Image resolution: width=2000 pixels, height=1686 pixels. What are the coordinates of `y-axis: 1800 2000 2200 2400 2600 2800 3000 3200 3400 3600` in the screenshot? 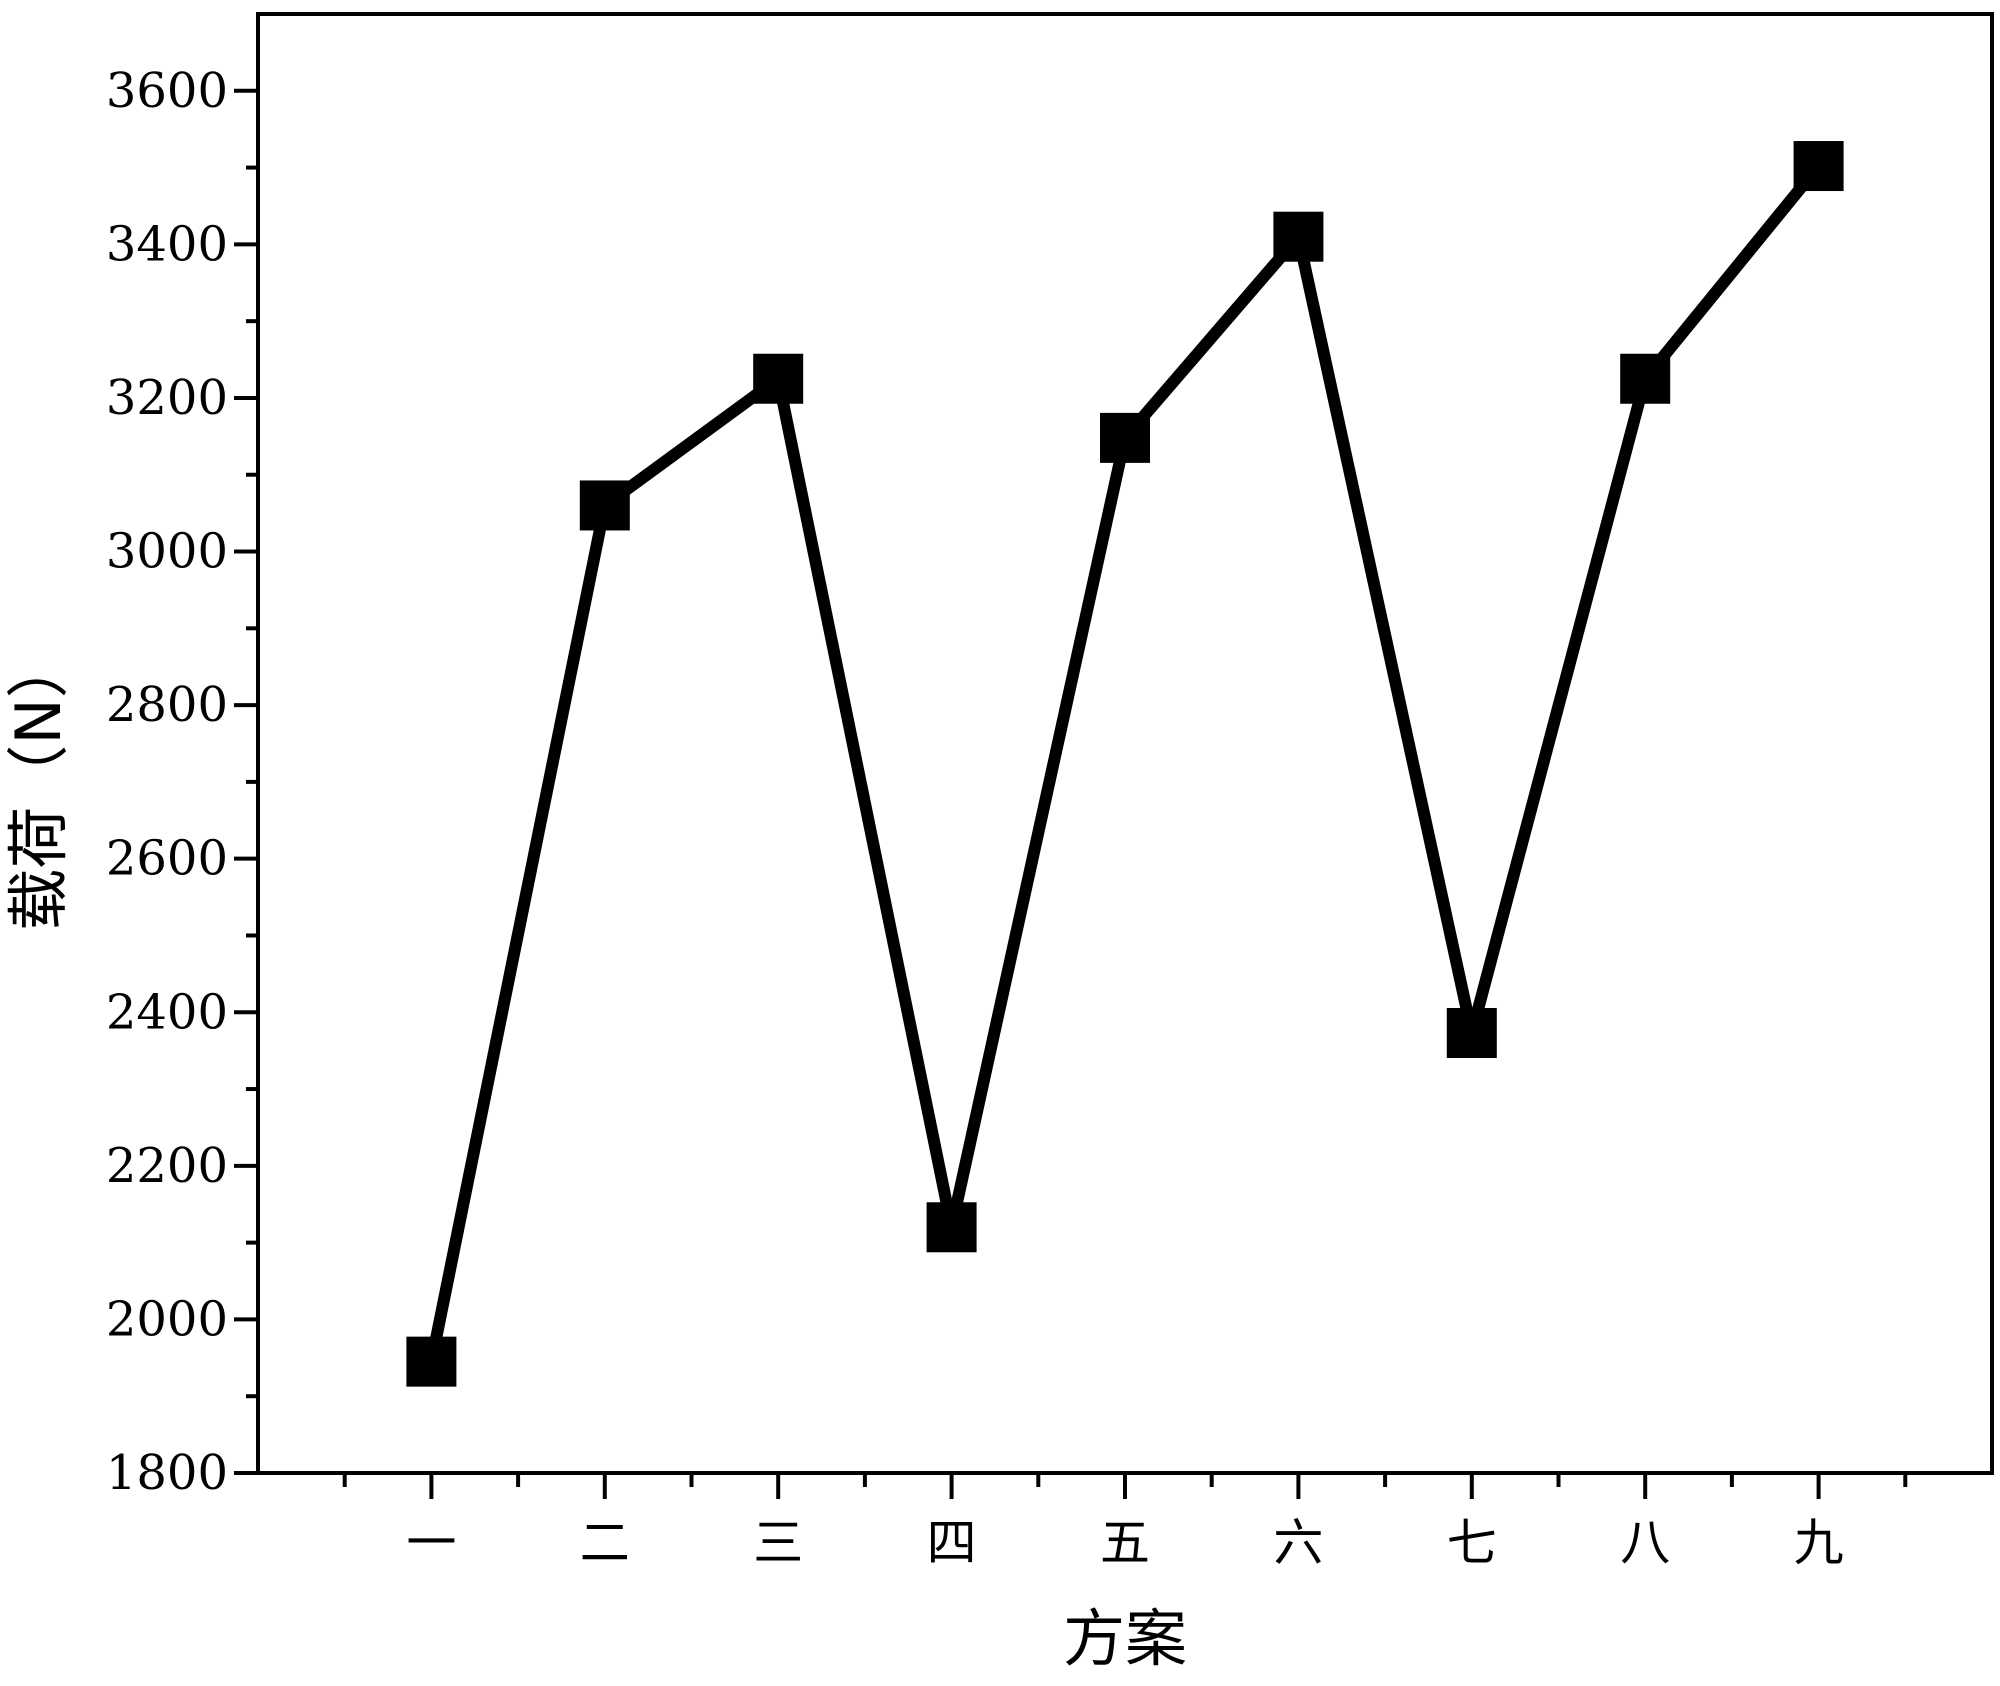 It's located at (182, 782).